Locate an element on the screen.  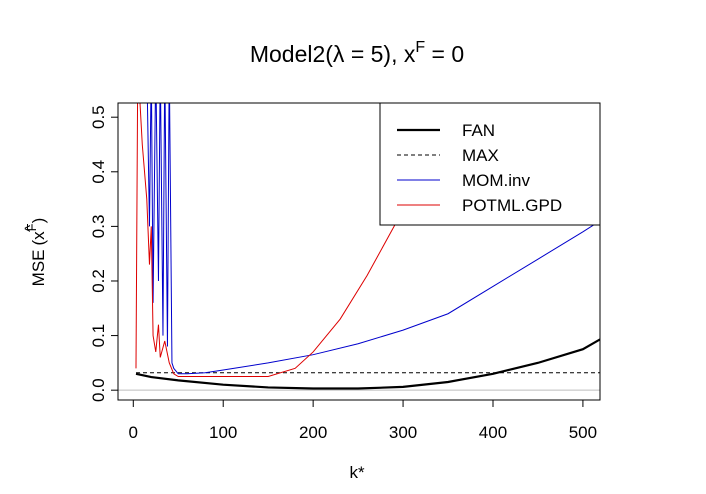
legend-label: POTML.GPD is located at coordinates (512, 205).